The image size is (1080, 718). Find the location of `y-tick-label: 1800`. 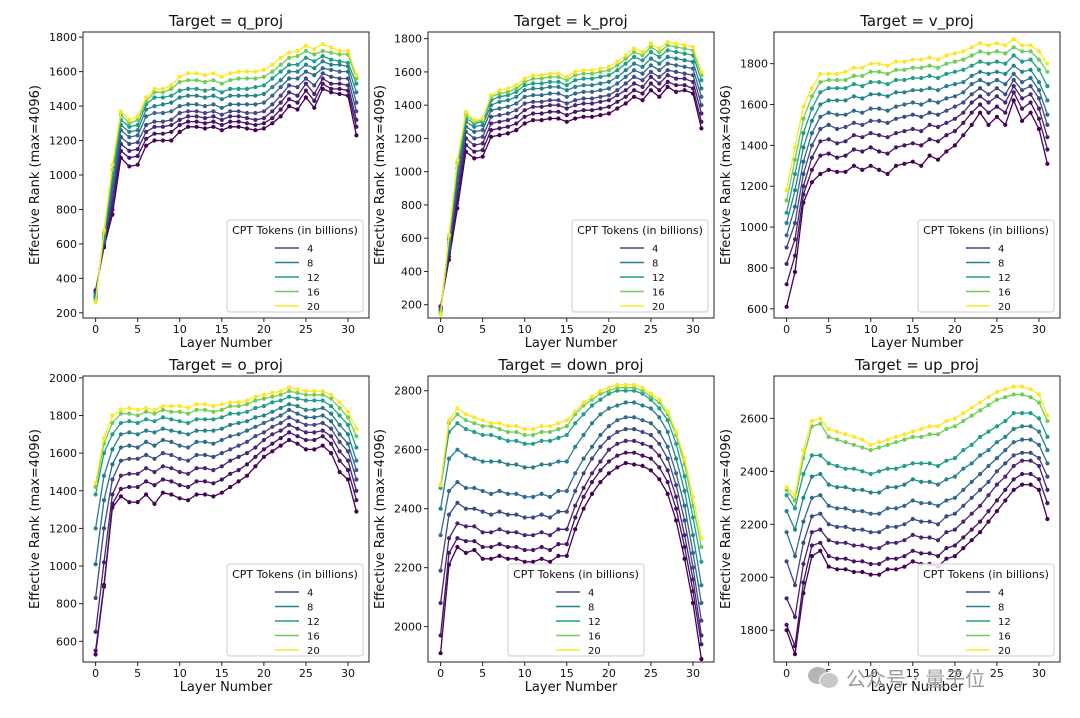

y-tick-label: 1800 is located at coordinates (63, 416).